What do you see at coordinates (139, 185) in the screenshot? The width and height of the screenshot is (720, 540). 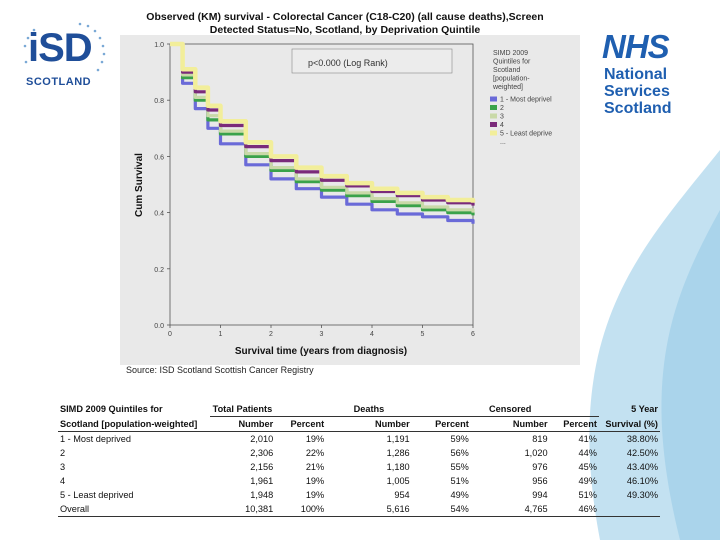 I see `y-axis-label: Cum Survival` at bounding box center [139, 185].